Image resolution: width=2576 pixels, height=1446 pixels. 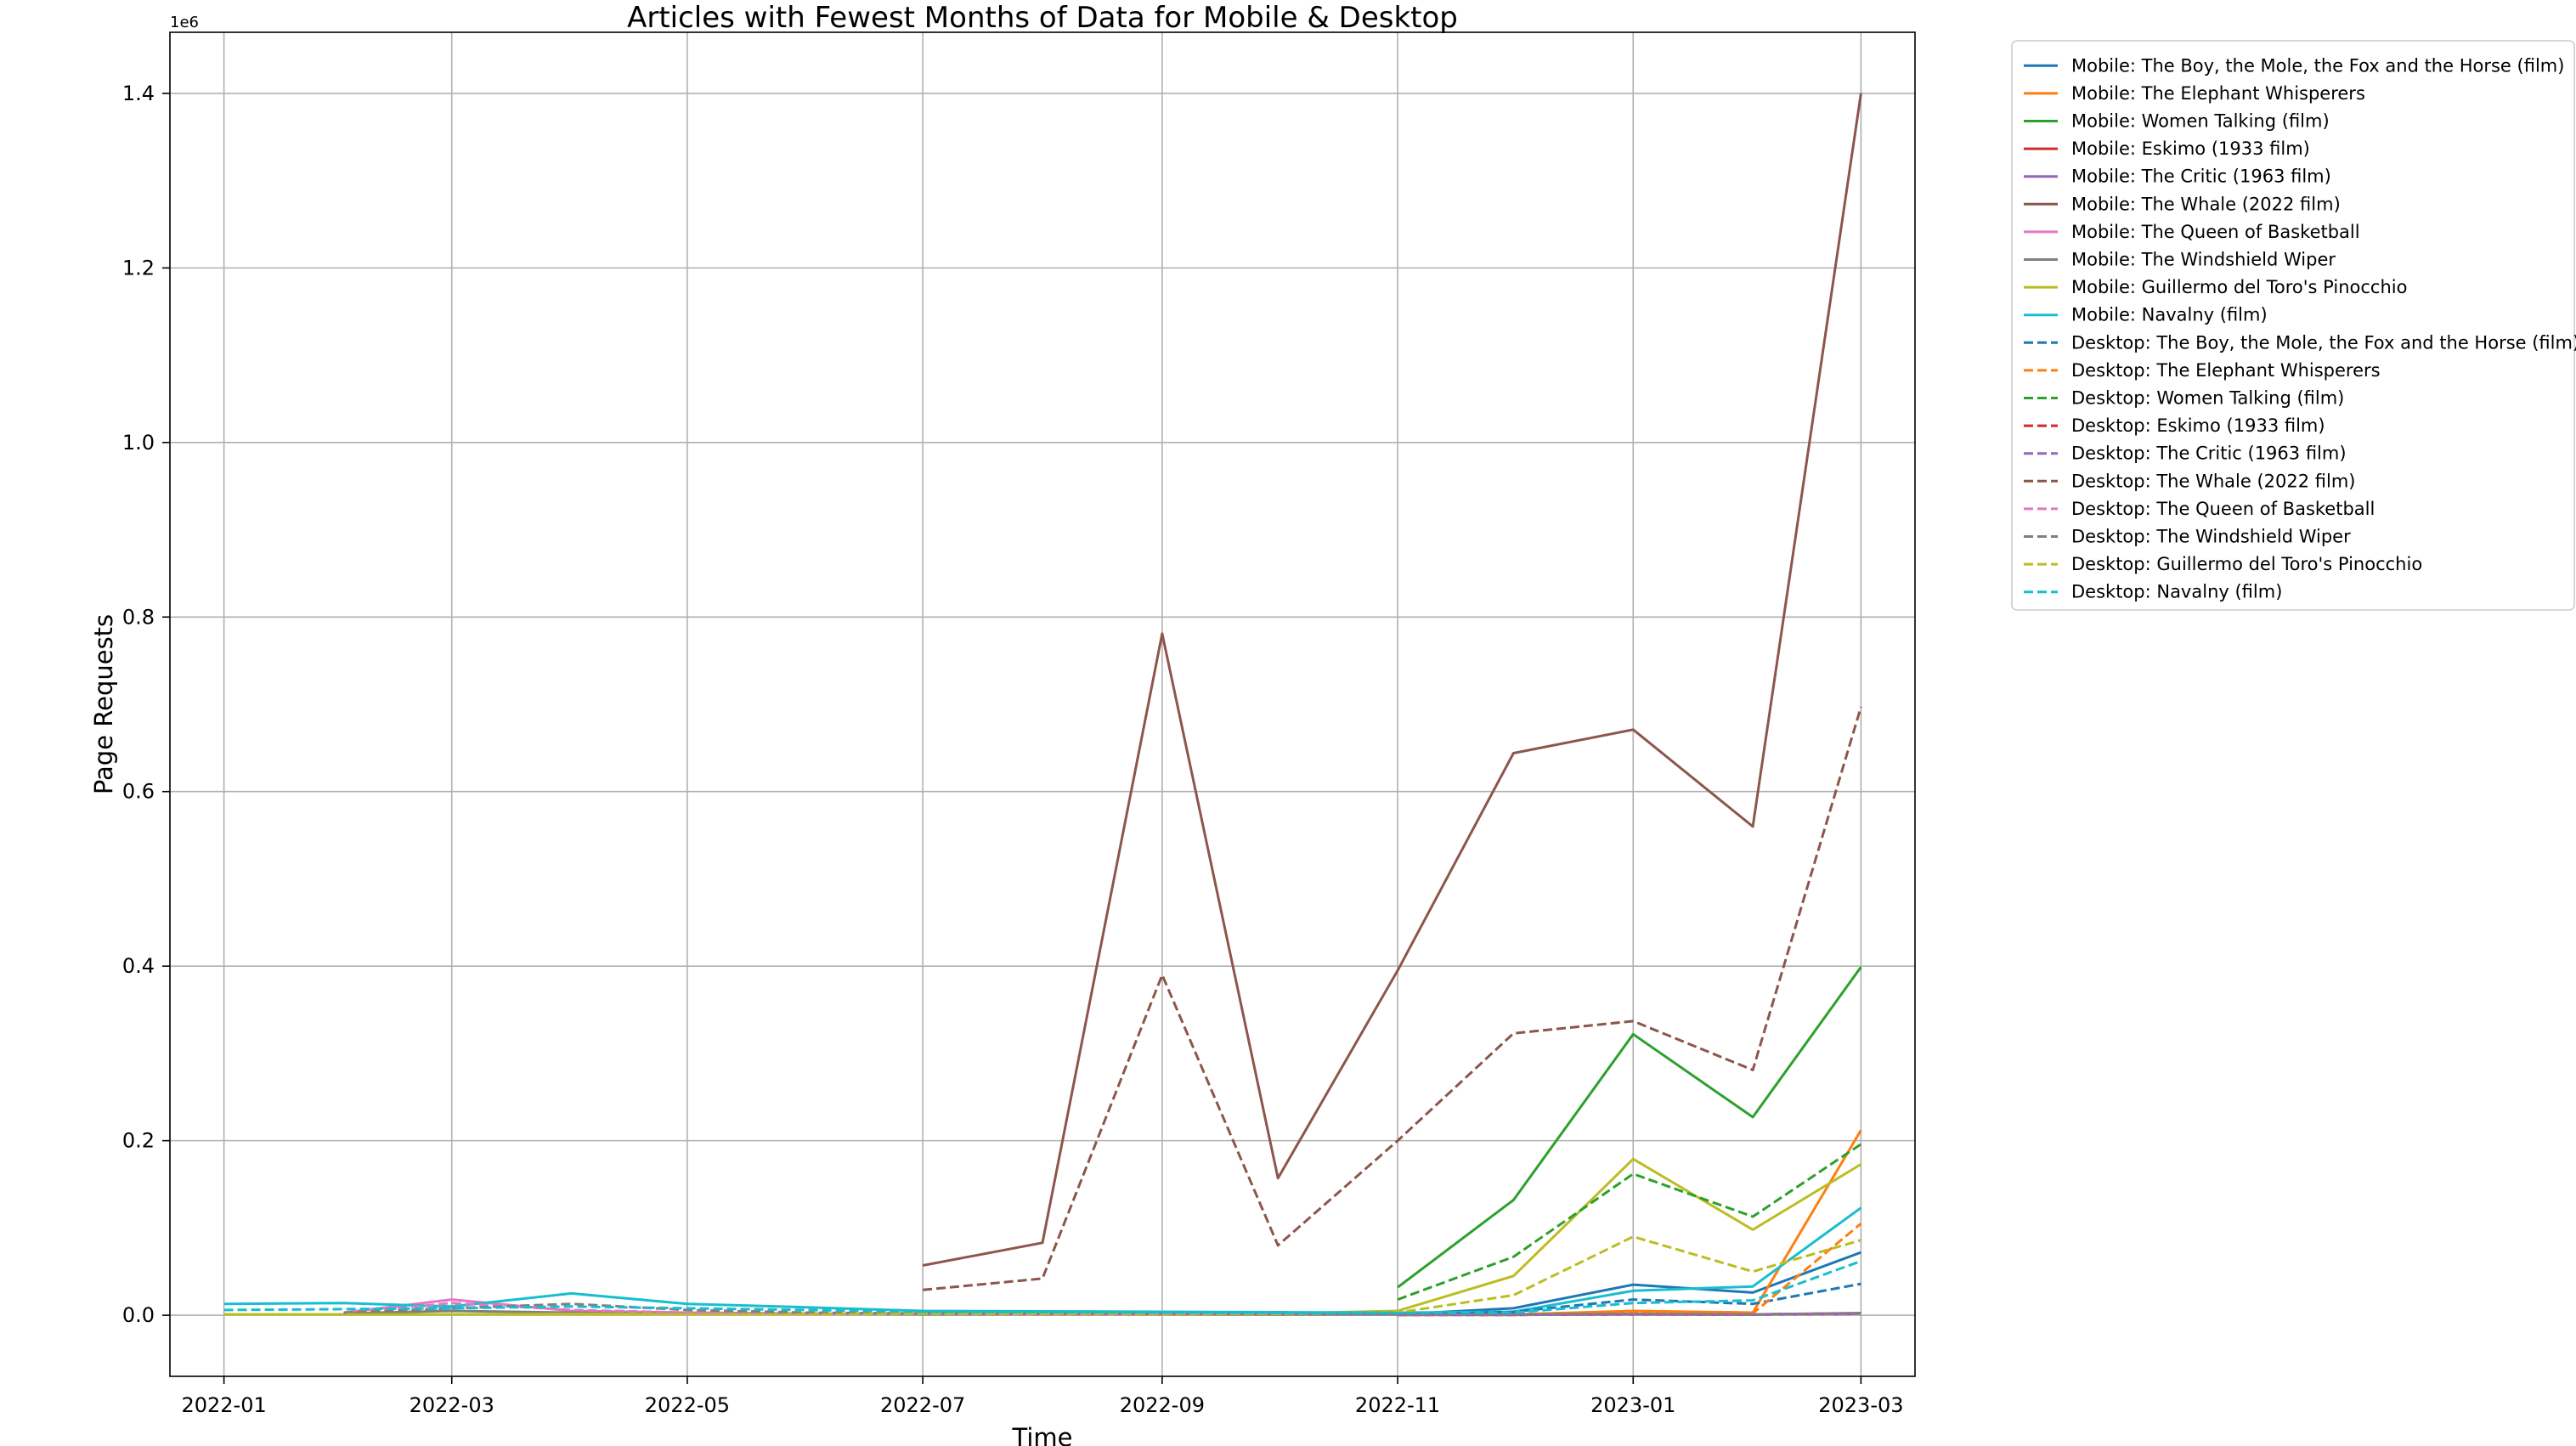 What do you see at coordinates (2198, 425) in the screenshot?
I see `legend-label: Desktop: Eskimo (1933 film)` at bounding box center [2198, 425].